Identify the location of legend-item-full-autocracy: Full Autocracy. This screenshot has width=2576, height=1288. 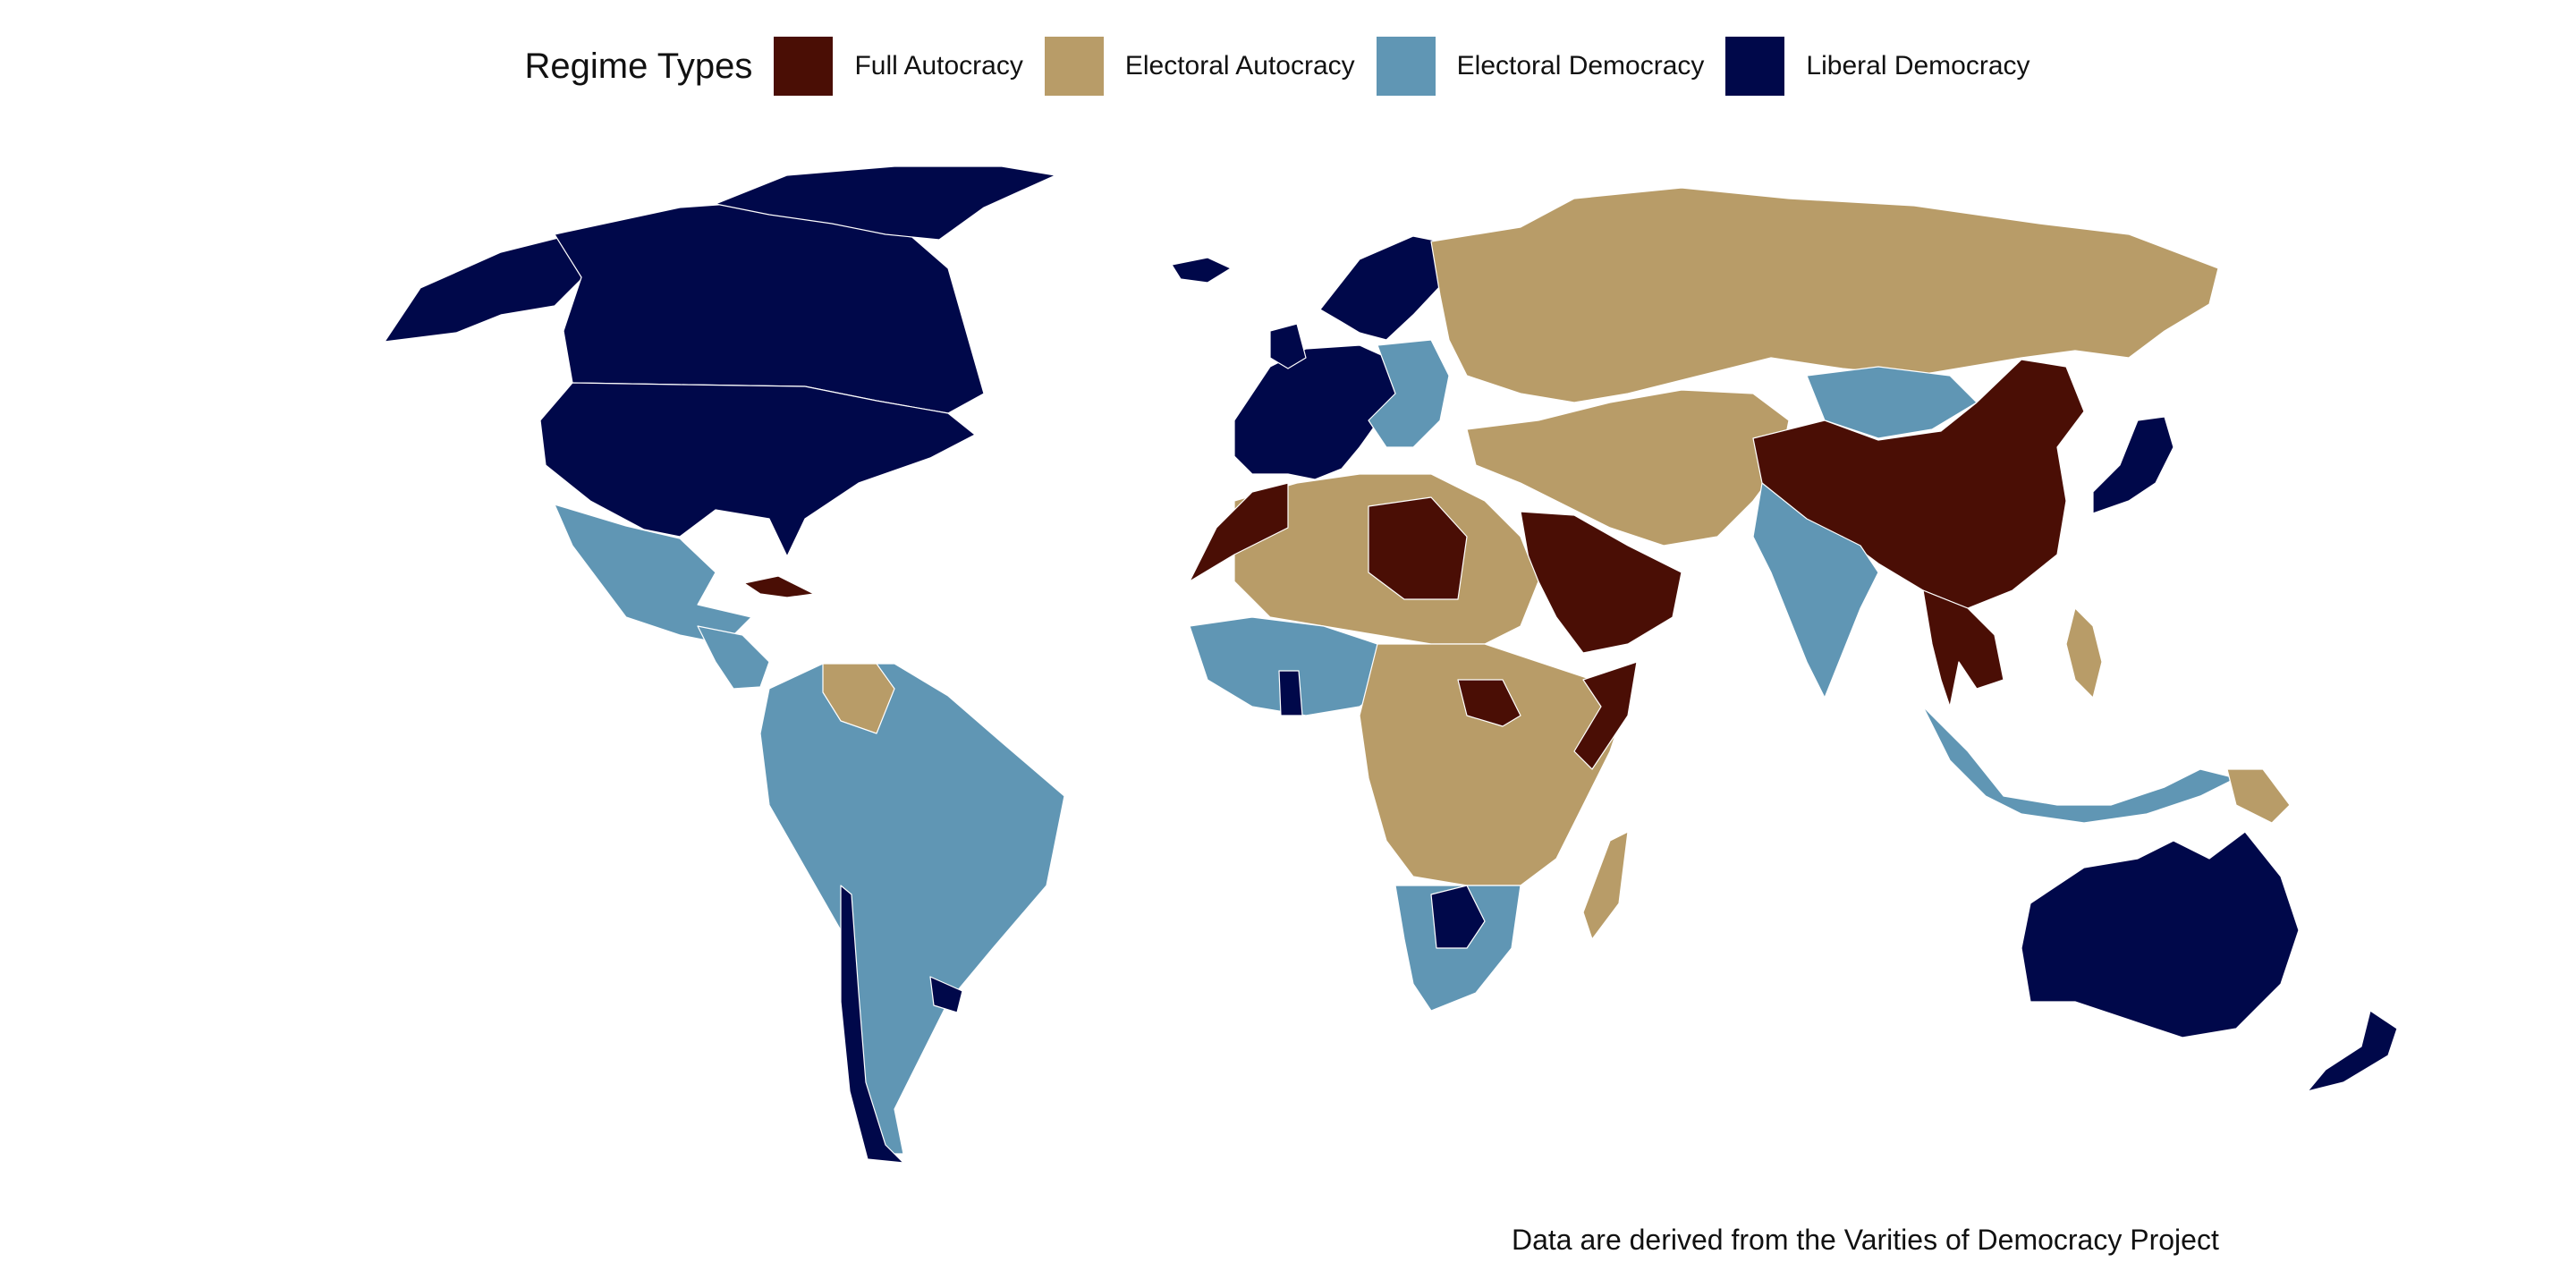
(898, 66).